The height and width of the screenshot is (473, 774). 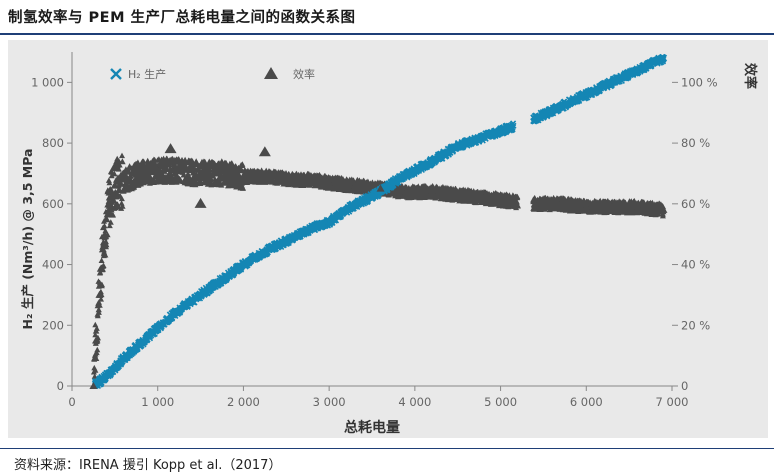 I want to click on y-left-tick-label: 600, so click(x=53, y=204).